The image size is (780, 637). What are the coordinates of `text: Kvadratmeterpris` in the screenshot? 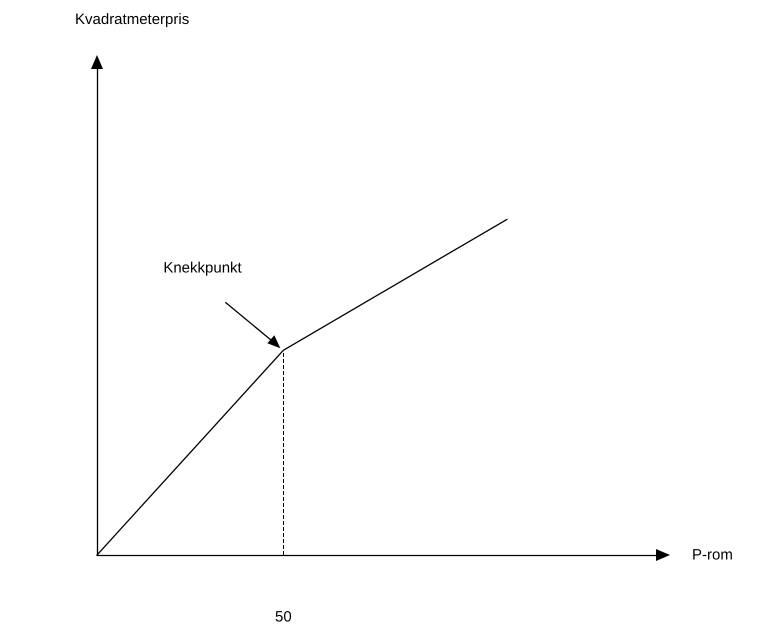 It's located at (132, 19).